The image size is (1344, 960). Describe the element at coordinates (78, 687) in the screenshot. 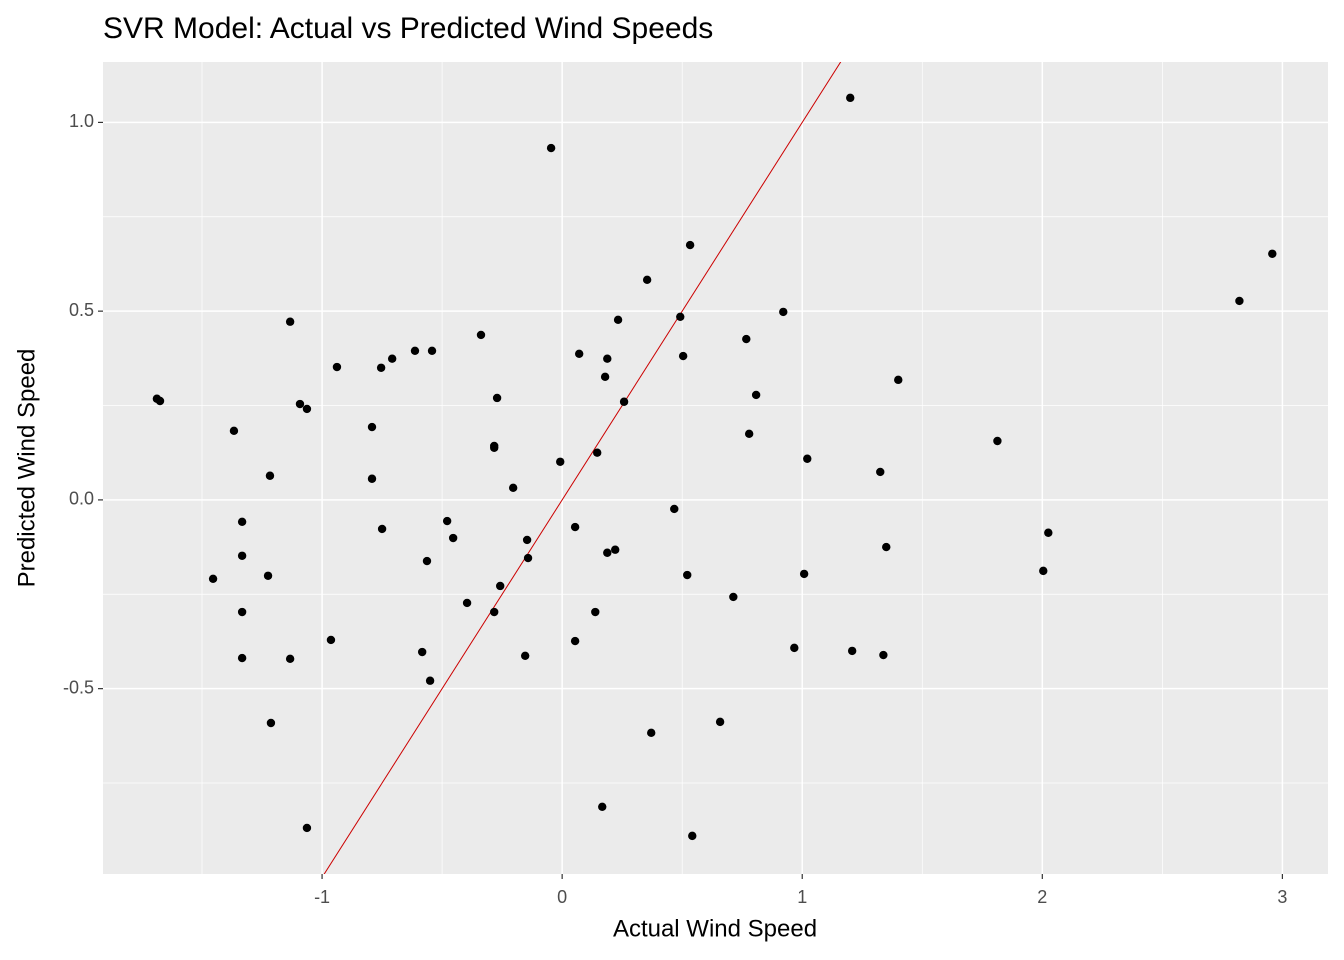

I see `y-tick-label: -0.5` at that location.